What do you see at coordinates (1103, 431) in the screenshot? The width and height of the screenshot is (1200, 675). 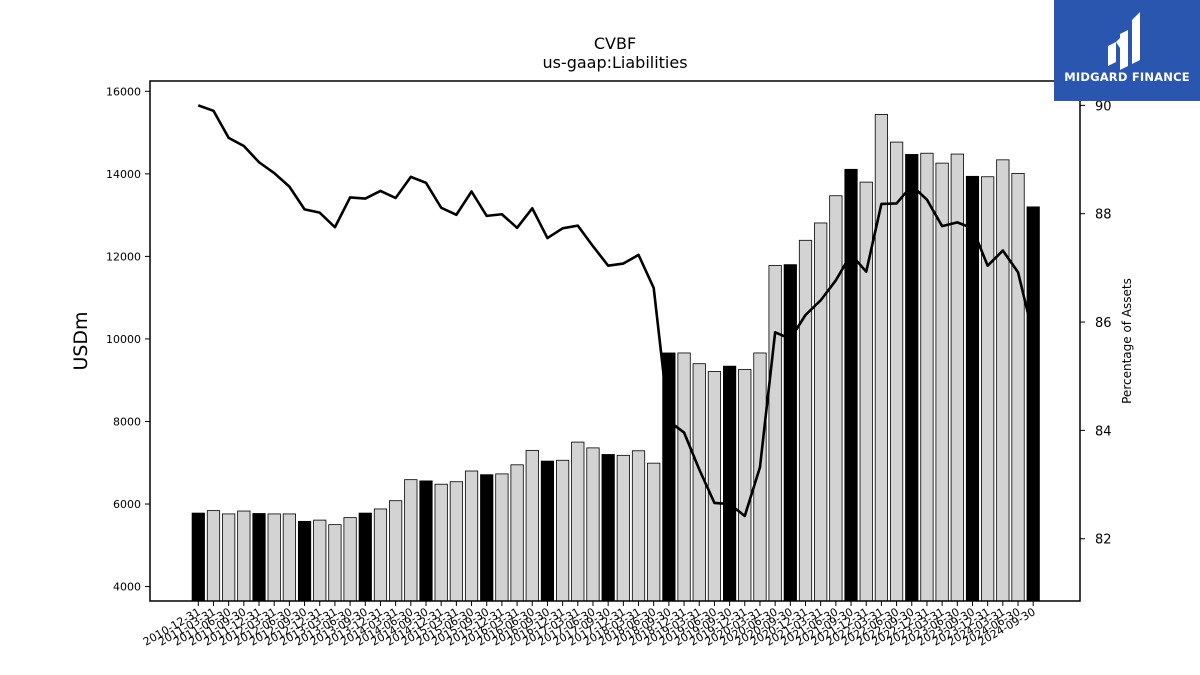 I see `y2-tick-label: 84` at bounding box center [1103, 431].